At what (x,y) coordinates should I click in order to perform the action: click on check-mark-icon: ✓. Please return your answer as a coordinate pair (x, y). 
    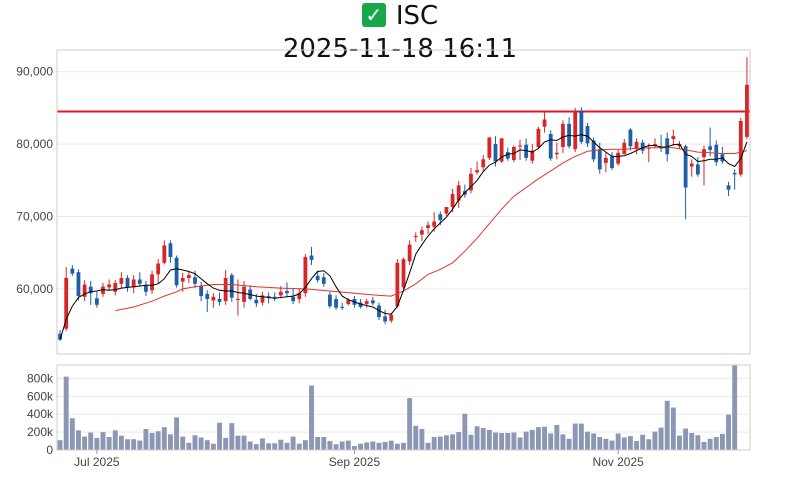
    Looking at the image, I should click on (373, 15).